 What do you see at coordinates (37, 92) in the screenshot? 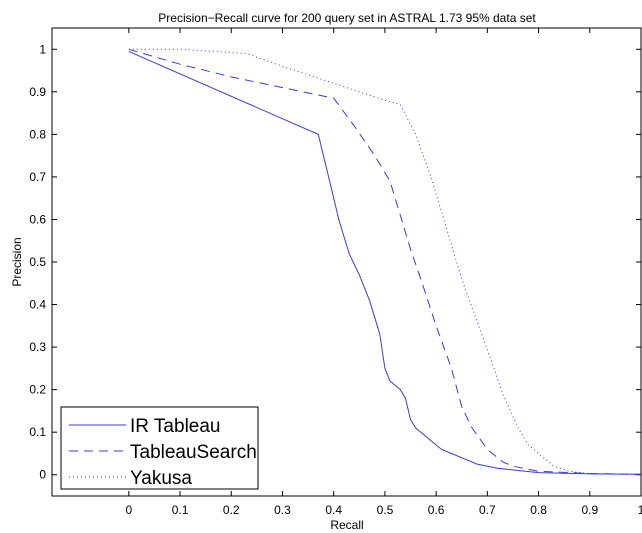
I see `y-tick-label: 0.9` at bounding box center [37, 92].